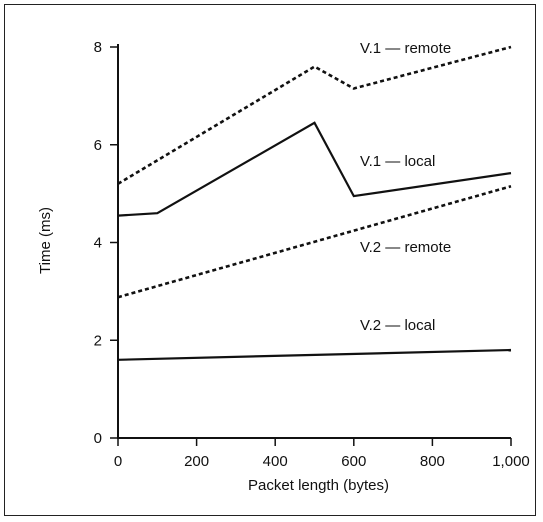  I want to click on y-tick-label: 0, so click(98, 438).